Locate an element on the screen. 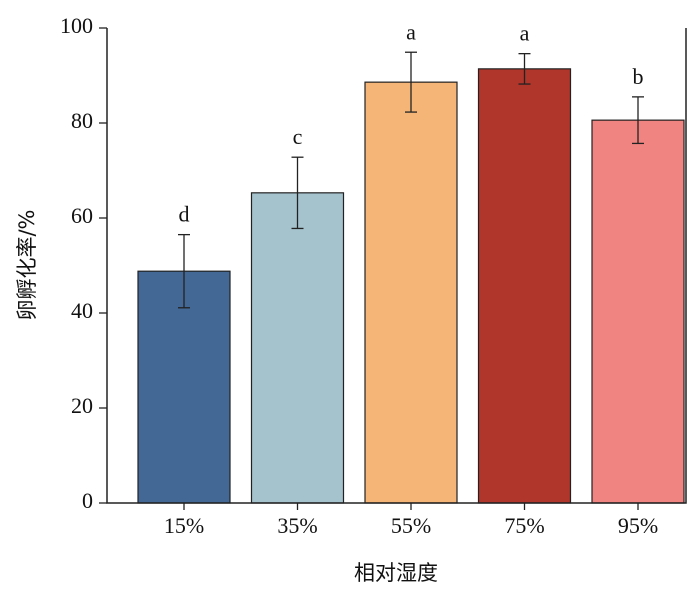  x-tick-label: 55% is located at coordinates (411, 525).